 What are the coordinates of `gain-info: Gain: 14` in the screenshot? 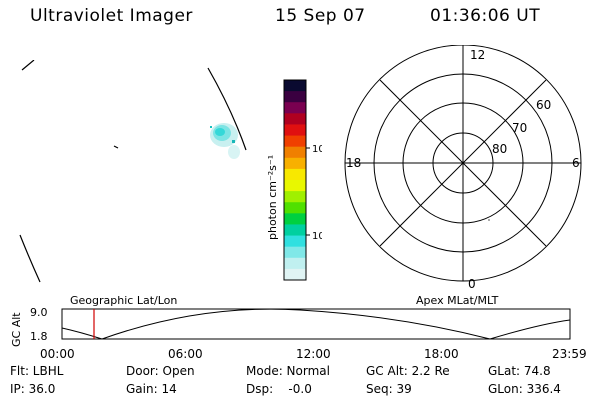 It's located at (151, 389).